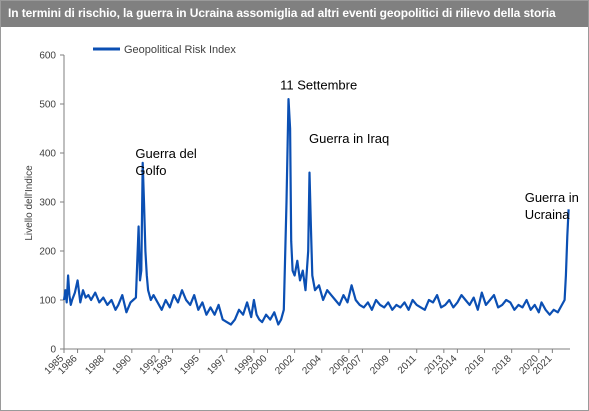 The image size is (589, 411). Describe the element at coordinates (47, 56) in the screenshot. I see `y-tick-label: 600` at that location.